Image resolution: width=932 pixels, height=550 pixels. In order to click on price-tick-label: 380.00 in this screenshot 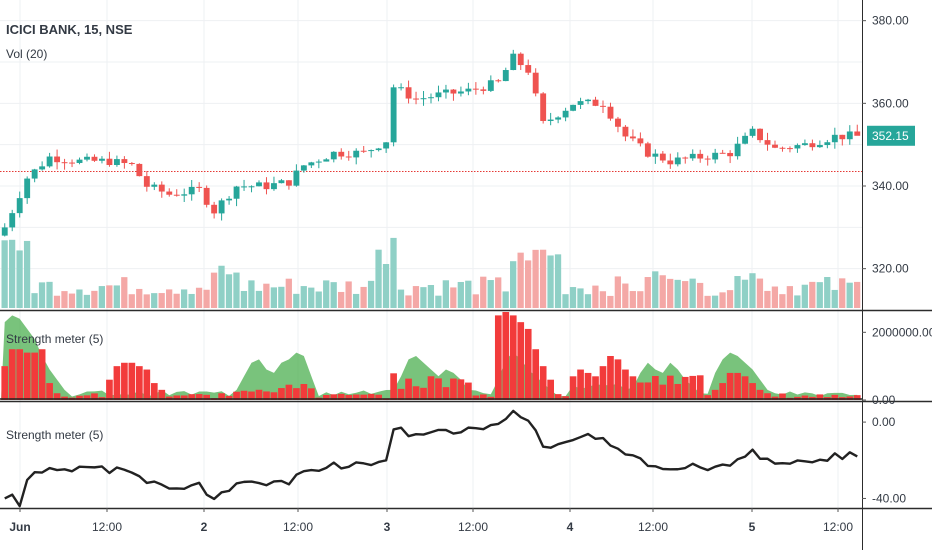, I will do `click(890, 21)`.